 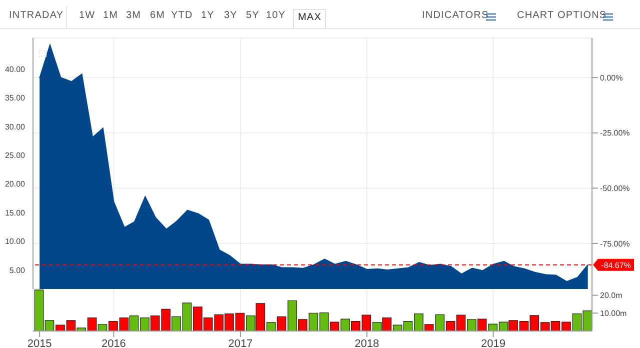 What do you see at coordinates (158, 15) in the screenshot?
I see `text: 6M` at bounding box center [158, 15].